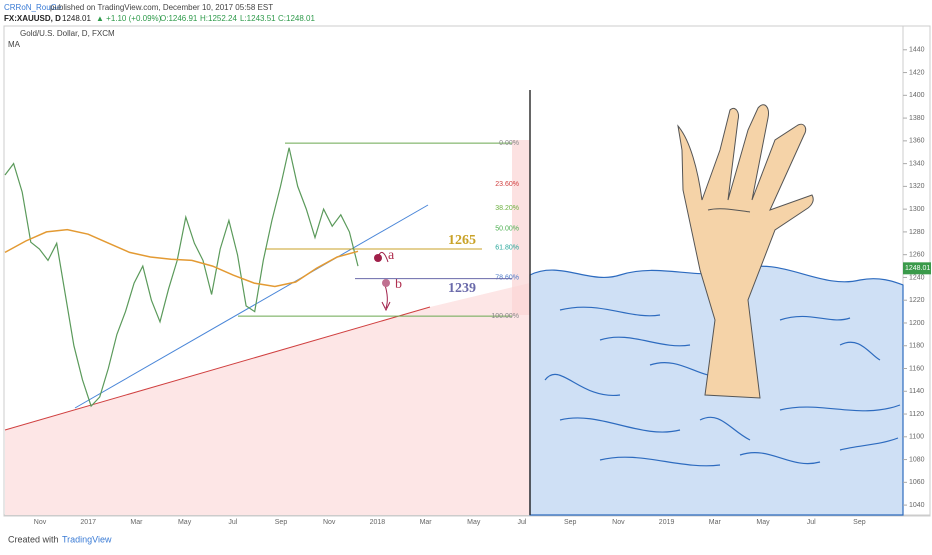 Image resolution: width=932 pixels, height=555 pixels. Describe the element at coordinates (88, 522) in the screenshot. I see `x-tick-label: 2017` at that location.